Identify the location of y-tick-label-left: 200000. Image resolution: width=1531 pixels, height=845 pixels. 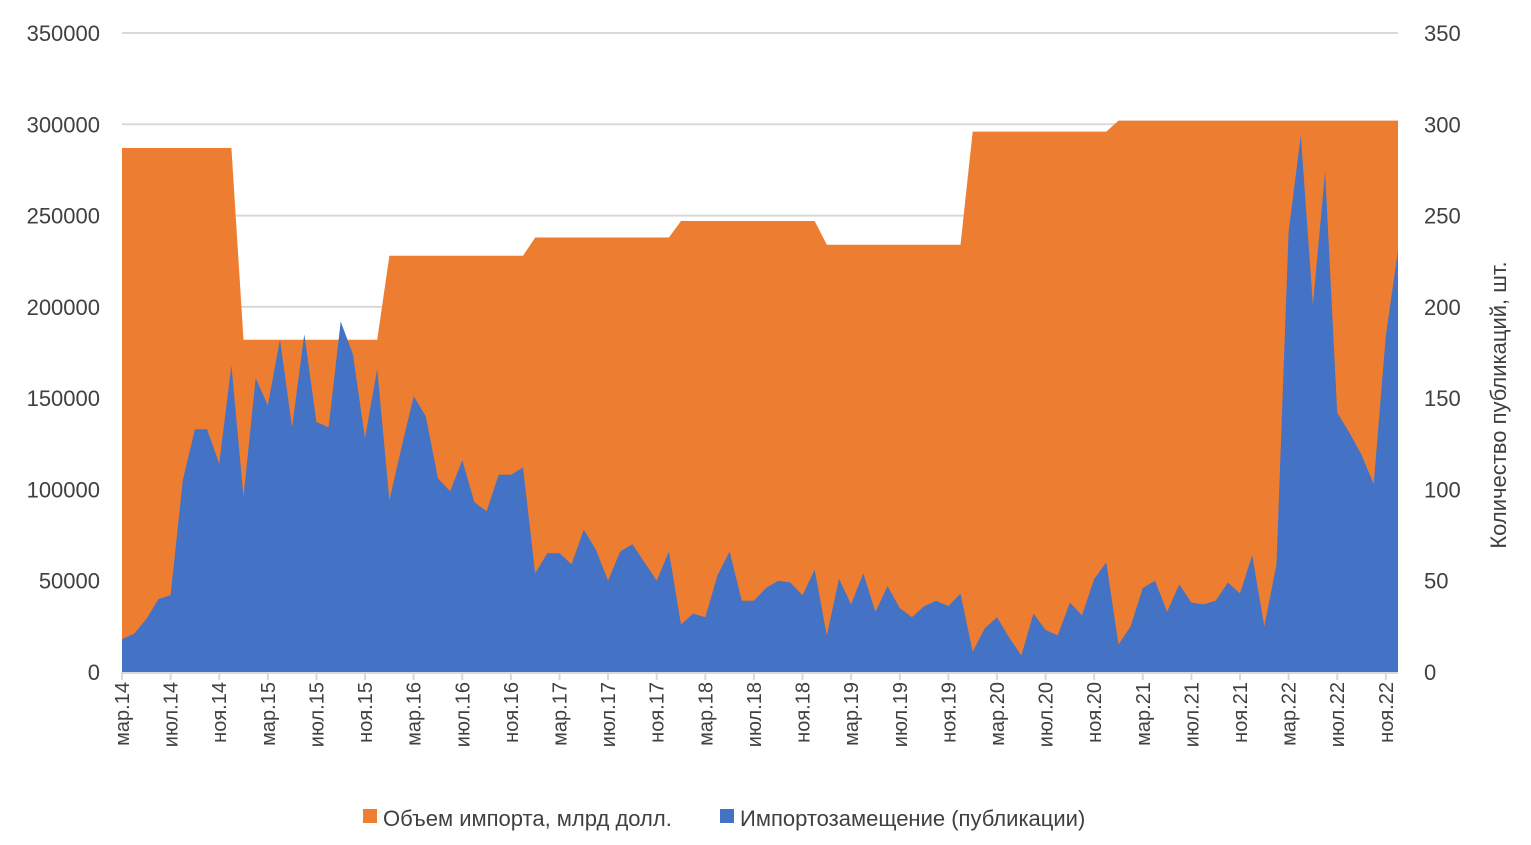
(63, 307).